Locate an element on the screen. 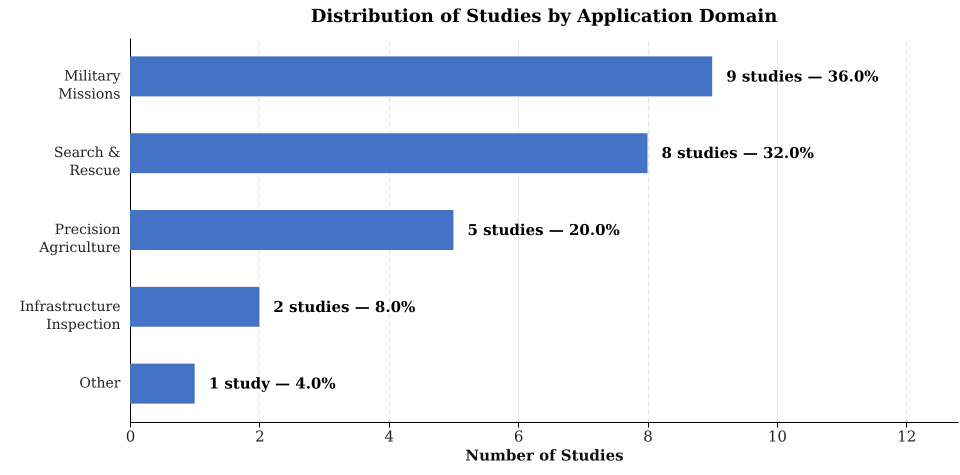  x-tick-label: 2 is located at coordinates (260, 437).